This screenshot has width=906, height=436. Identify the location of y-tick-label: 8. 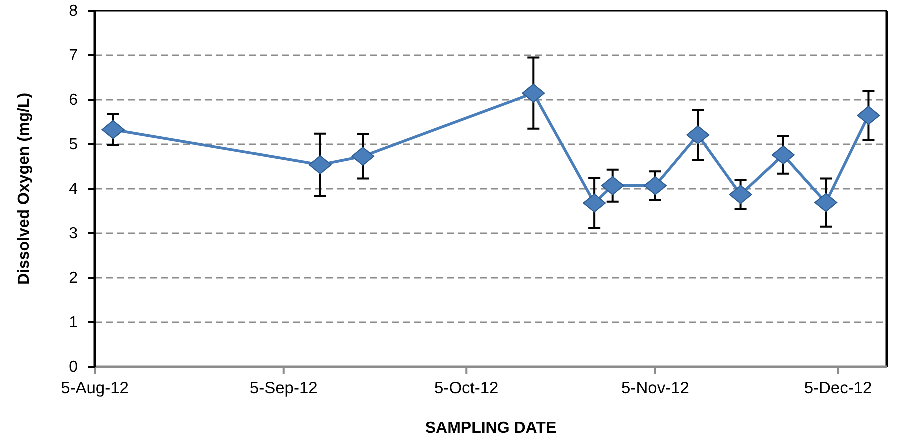
(73, 11).